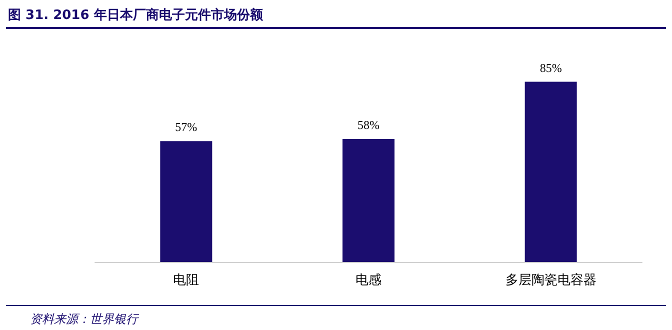  What do you see at coordinates (369, 125) in the screenshot?
I see `data-label: 58%` at bounding box center [369, 125].